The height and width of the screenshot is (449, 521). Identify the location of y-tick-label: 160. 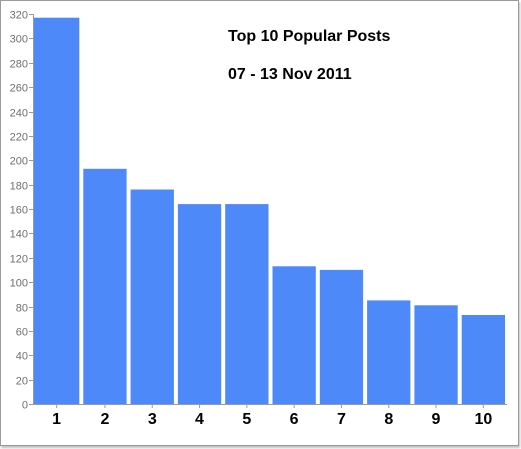
(19, 211).